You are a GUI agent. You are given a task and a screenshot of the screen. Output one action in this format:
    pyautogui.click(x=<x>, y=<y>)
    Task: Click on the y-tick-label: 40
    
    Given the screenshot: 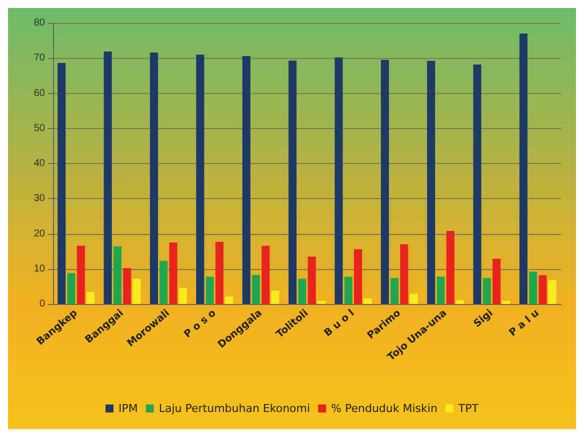 What is the action you would take?
    pyautogui.click(x=40, y=163)
    